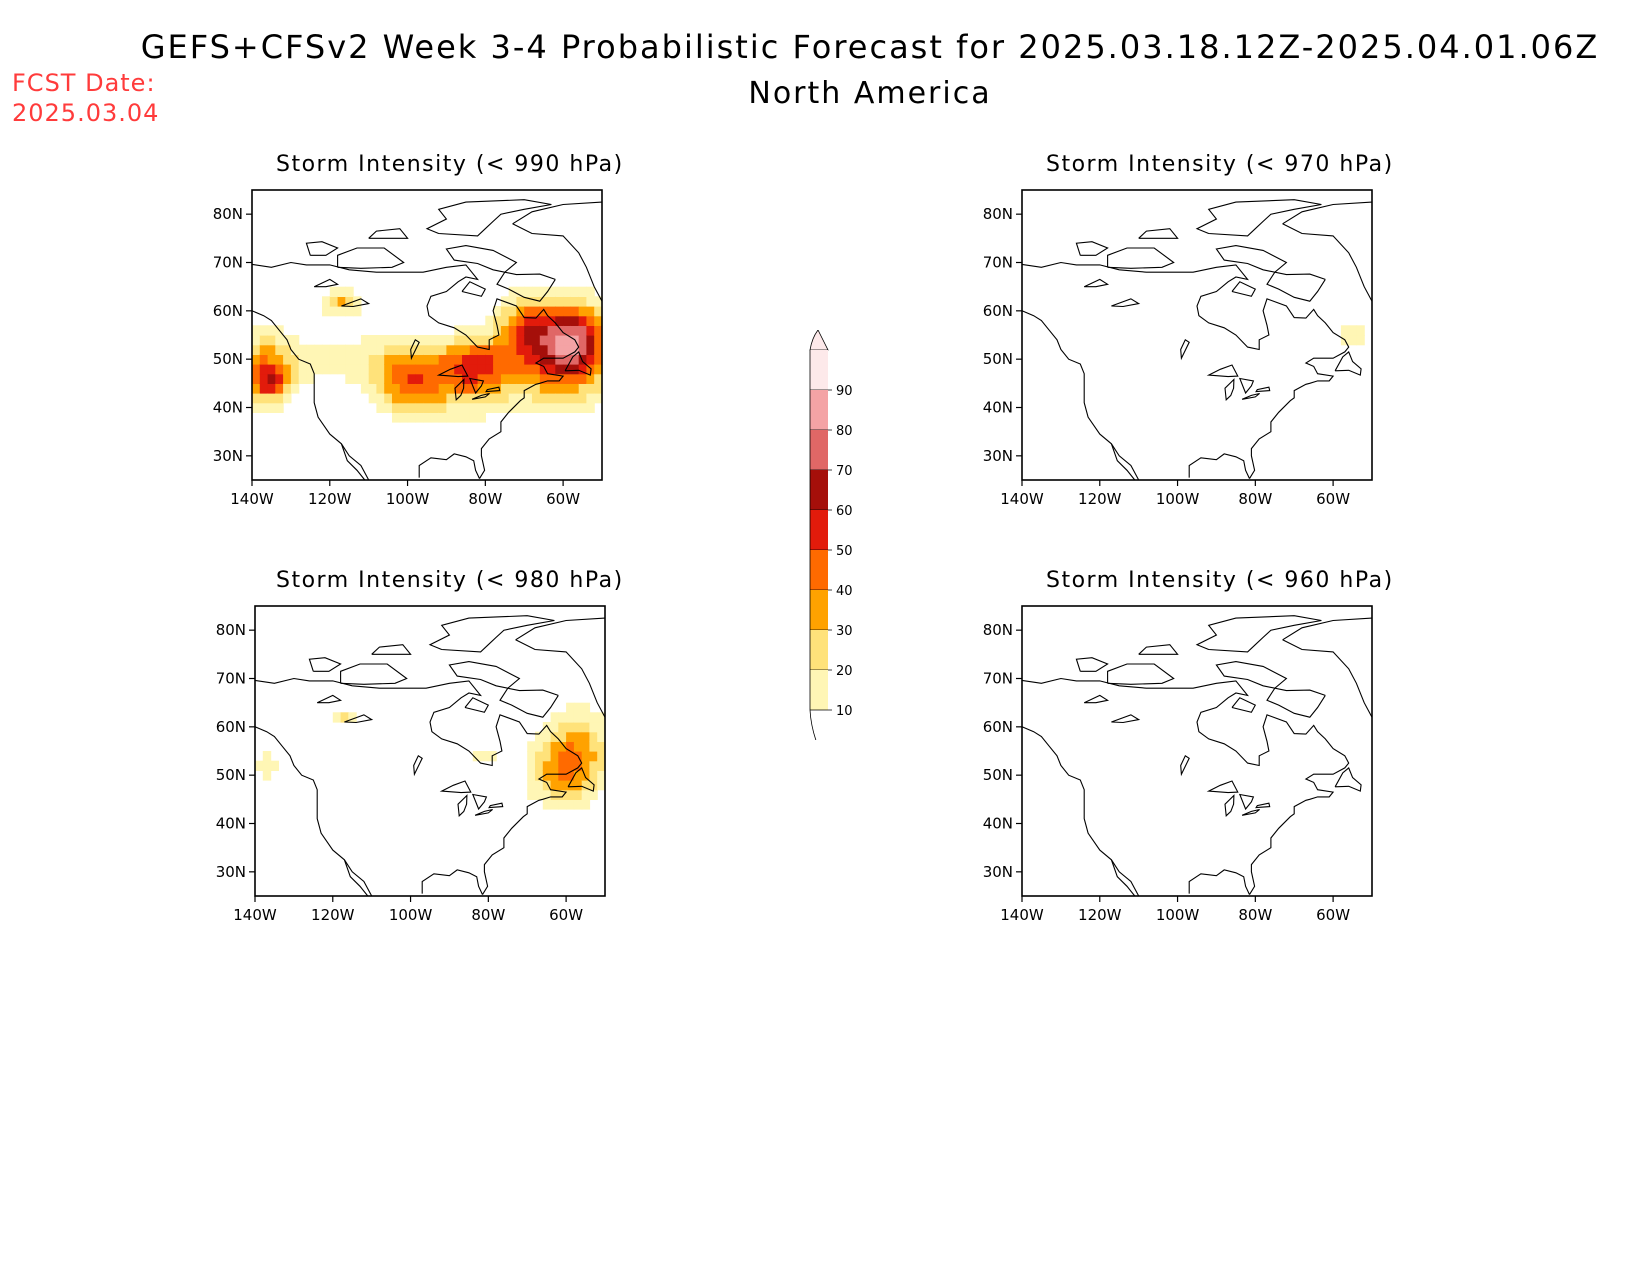 Image resolution: width=1650 pixels, height=1275 pixels. Describe the element at coordinates (430, 756) in the screenshot. I see `coastlines` at that location.